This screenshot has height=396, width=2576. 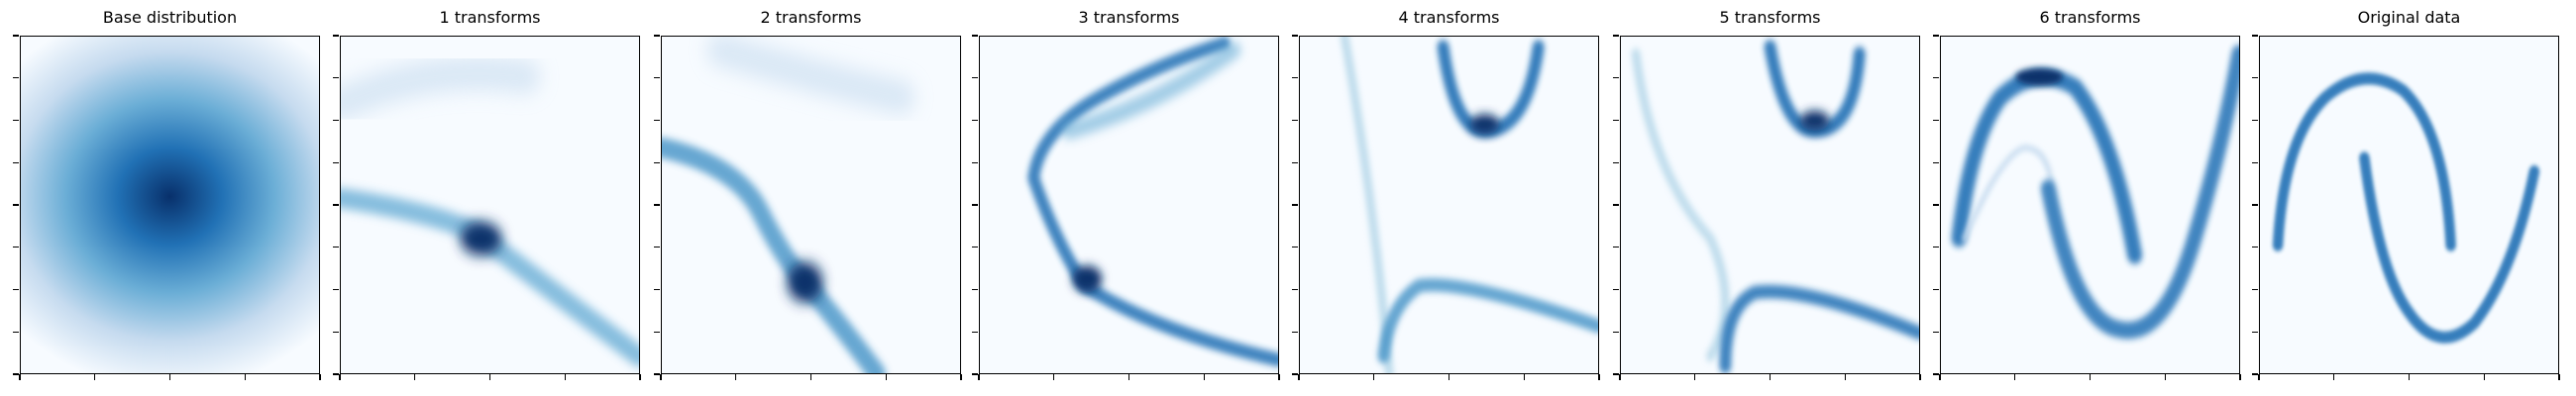 I want to click on subplot-title: 5 transforms, so click(x=1770, y=17).